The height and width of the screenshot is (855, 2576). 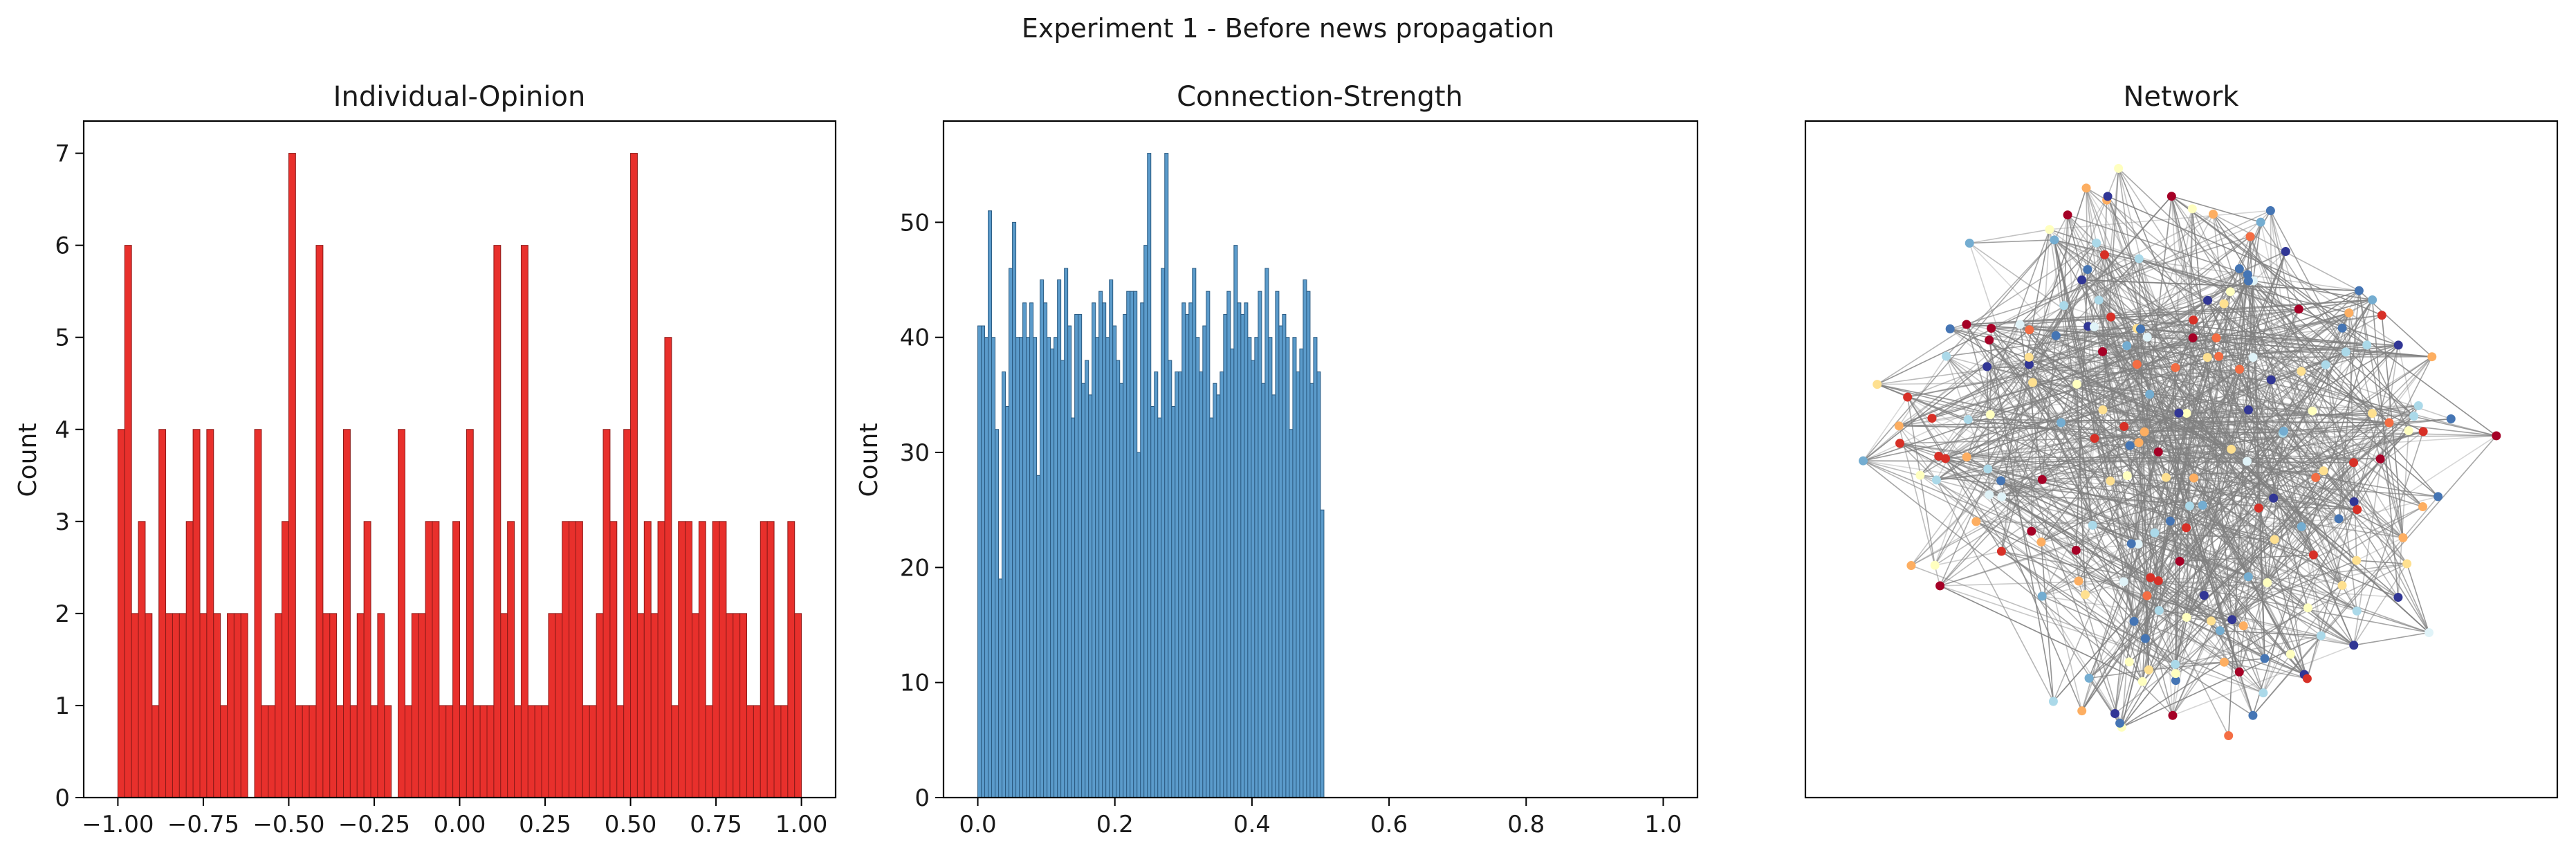 What do you see at coordinates (118, 818) in the screenshot?
I see `opinion-x-tick: −1.00` at bounding box center [118, 818].